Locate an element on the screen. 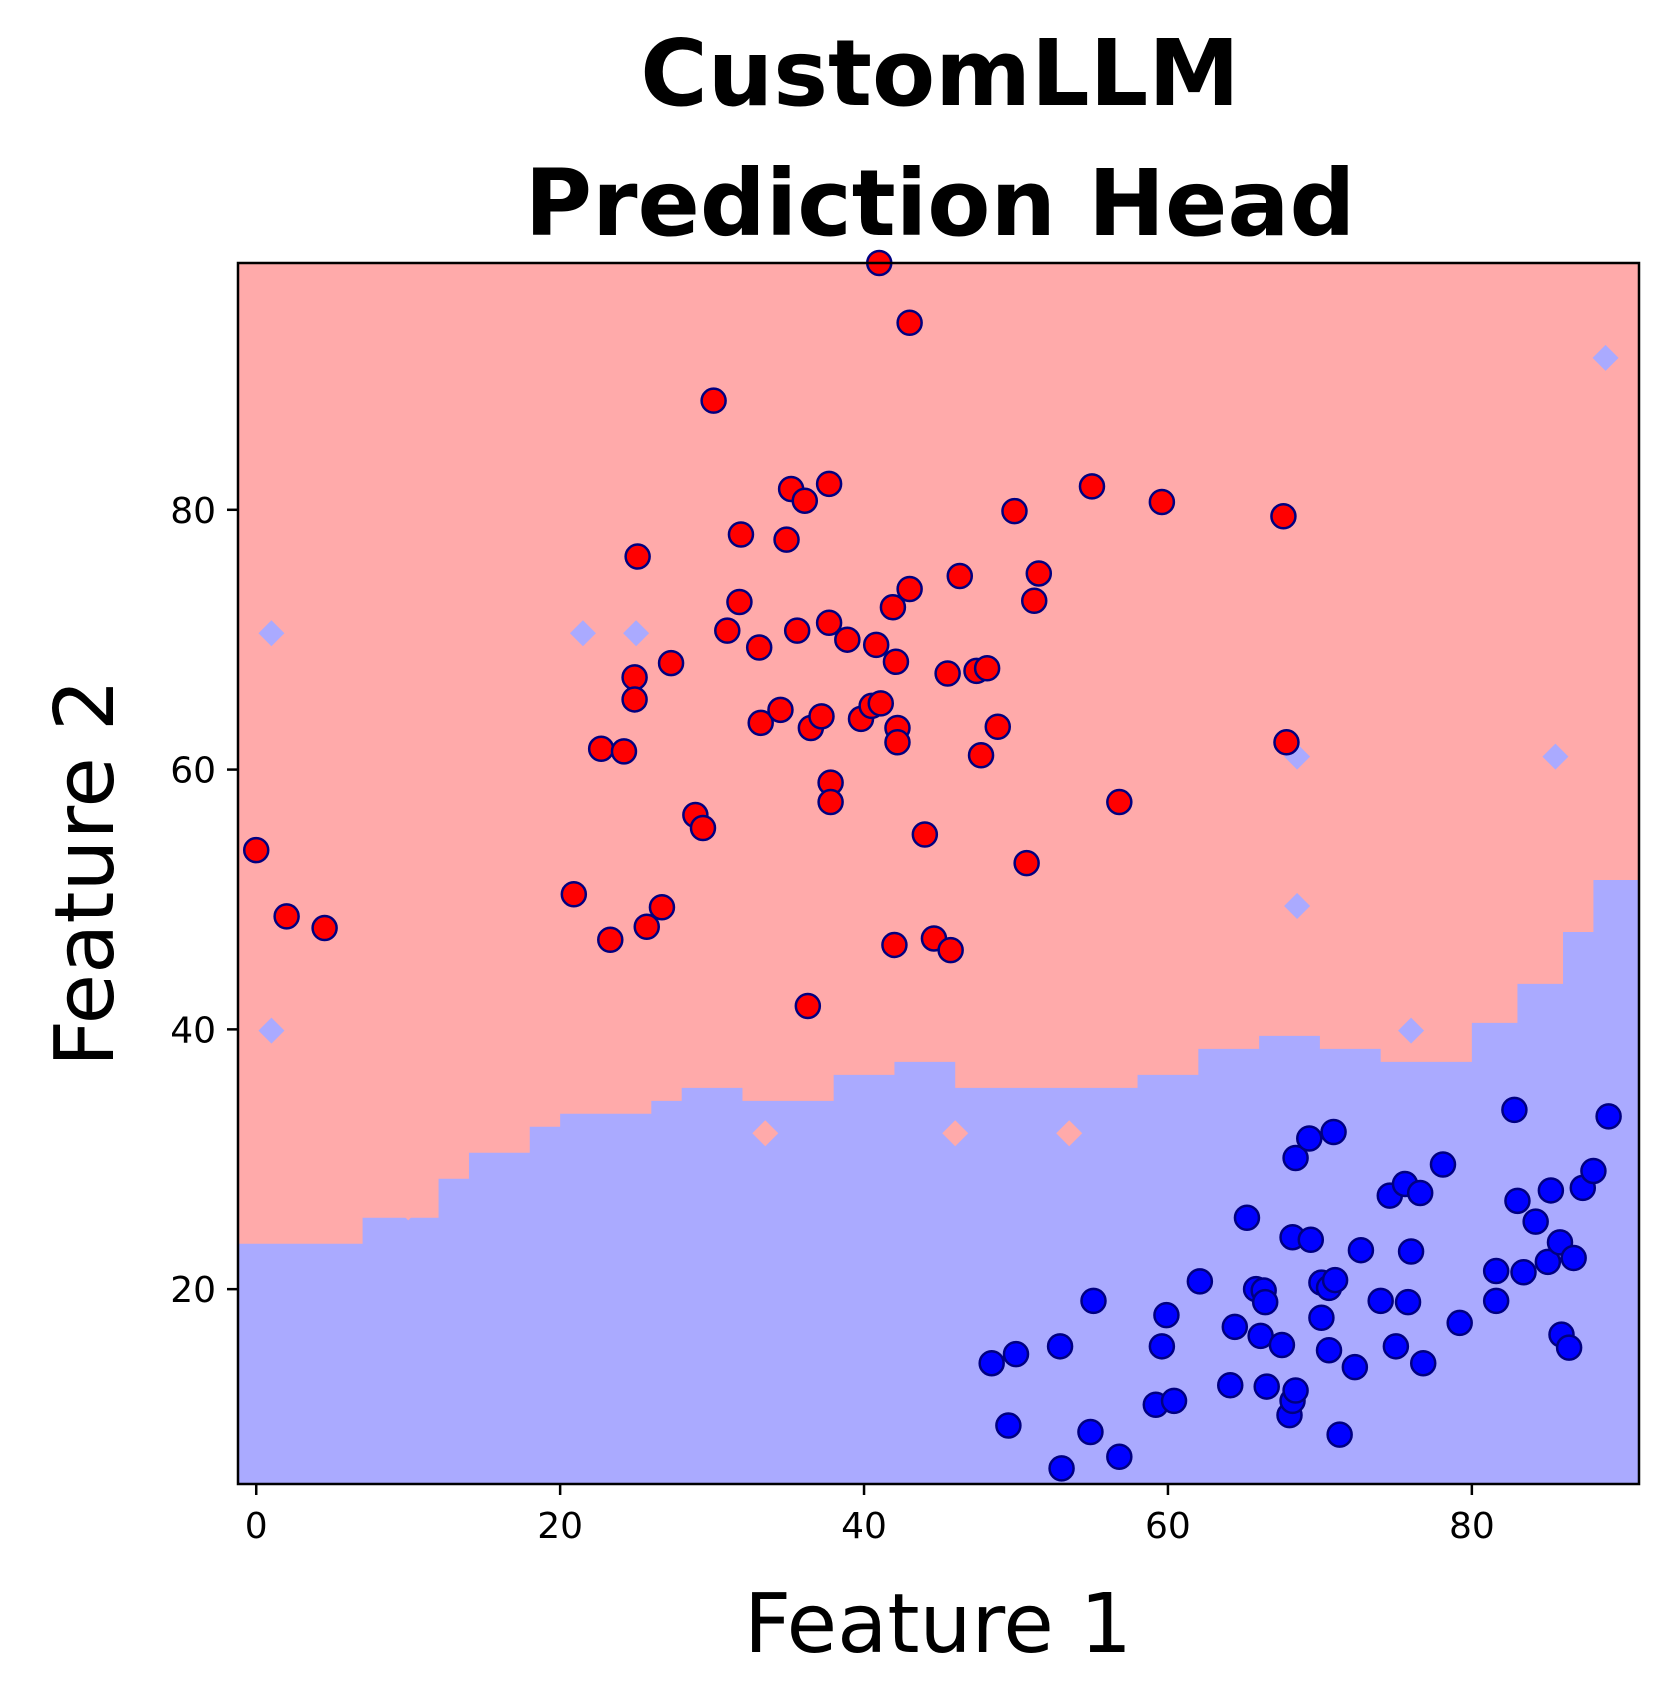  y-tick-label: 40 is located at coordinates (193, 1030).